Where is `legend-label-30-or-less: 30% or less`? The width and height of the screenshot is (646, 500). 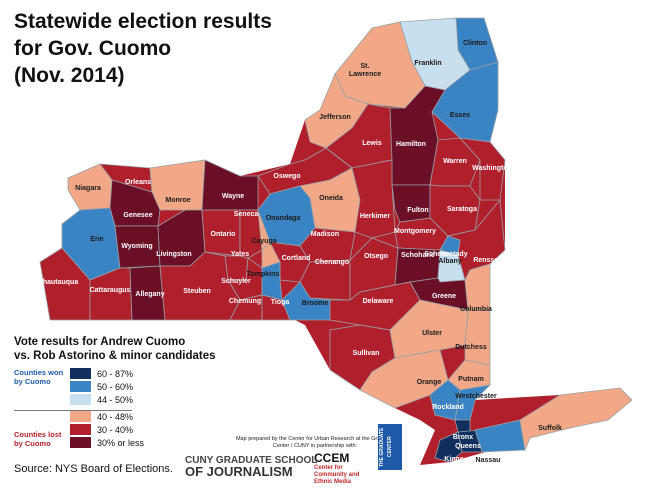
legend-label-30-or-less: 30% or less is located at coordinates (121, 443).